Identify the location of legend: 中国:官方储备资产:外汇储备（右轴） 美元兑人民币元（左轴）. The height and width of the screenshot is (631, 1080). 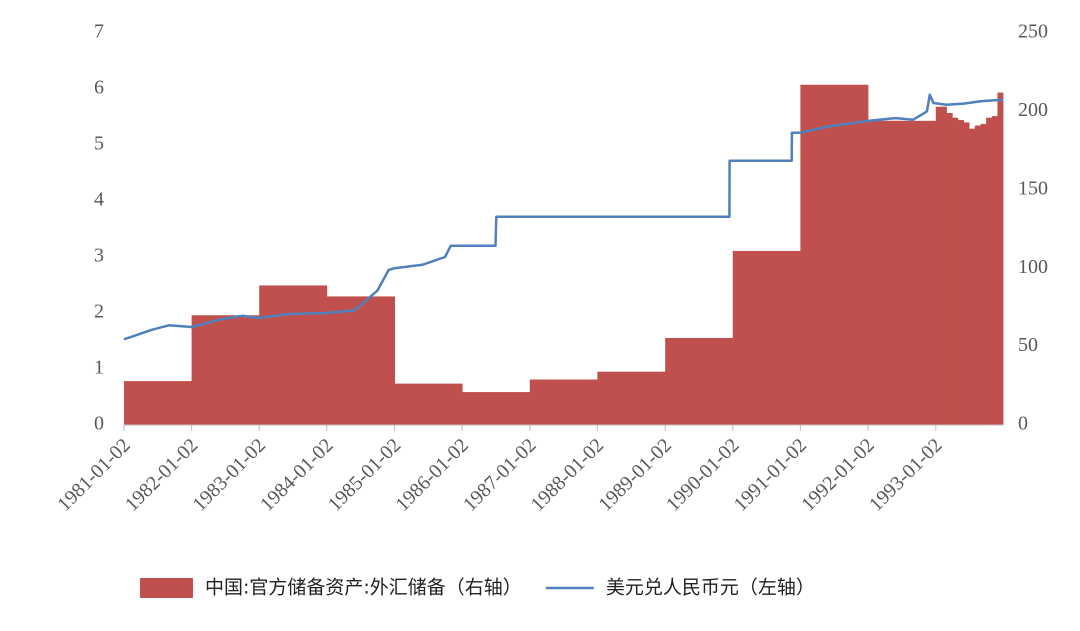
(477, 588).